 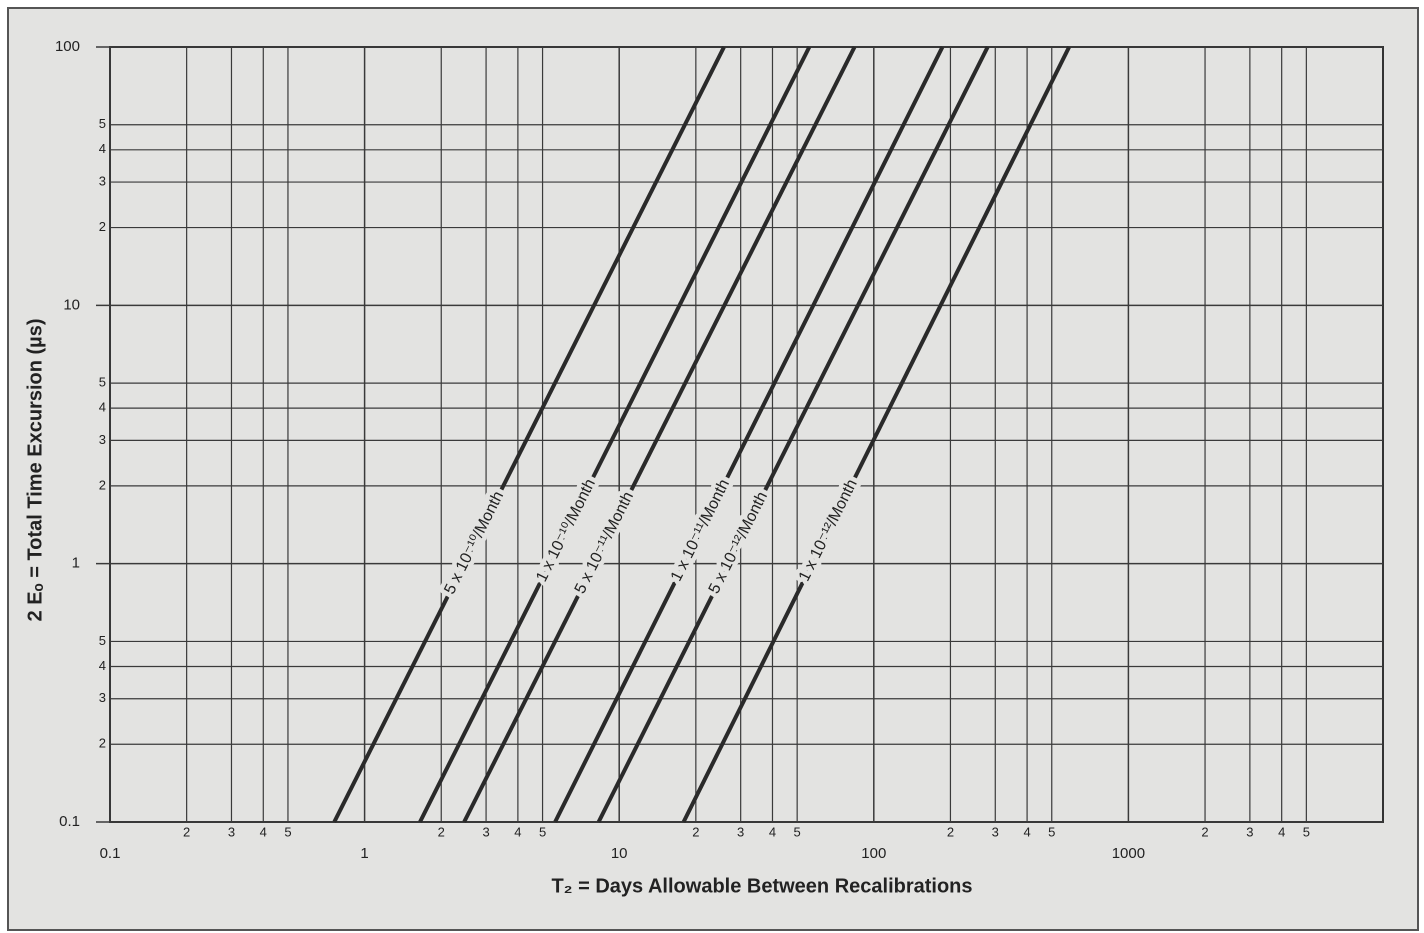 What do you see at coordinates (364, 853) in the screenshot?
I see `x-tick-label: 1` at bounding box center [364, 853].